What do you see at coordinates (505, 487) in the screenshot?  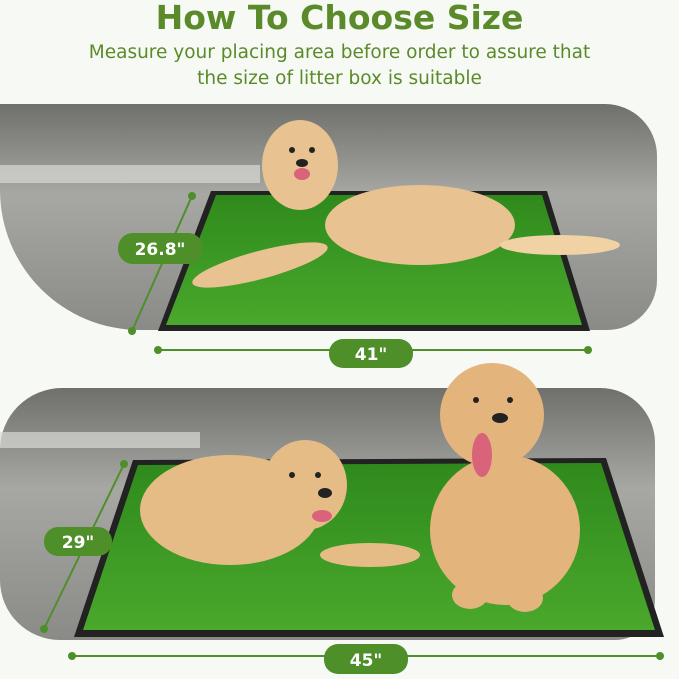 I see `golden-retriever-dog-sitting` at bounding box center [505, 487].